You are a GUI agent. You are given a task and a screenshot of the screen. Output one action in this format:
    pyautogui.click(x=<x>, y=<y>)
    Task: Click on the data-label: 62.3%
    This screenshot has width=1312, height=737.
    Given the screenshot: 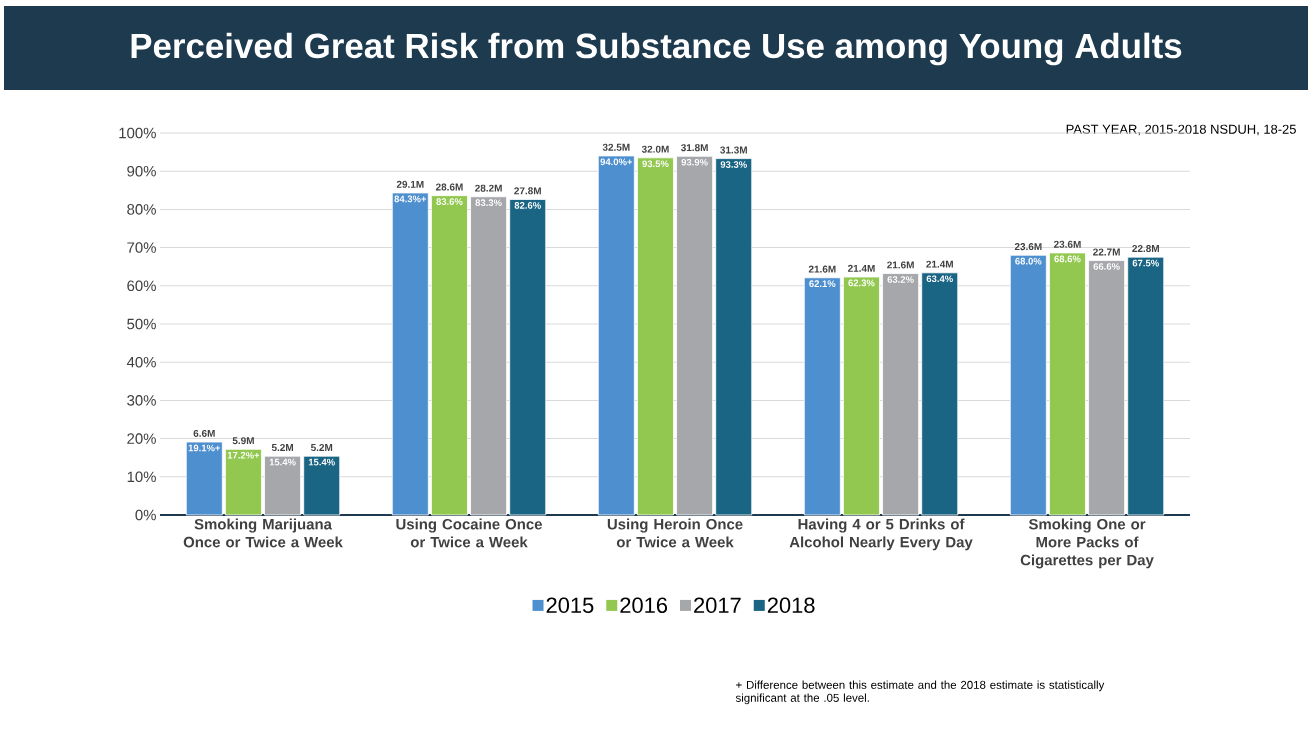 What is the action you would take?
    pyautogui.click(x=861, y=283)
    